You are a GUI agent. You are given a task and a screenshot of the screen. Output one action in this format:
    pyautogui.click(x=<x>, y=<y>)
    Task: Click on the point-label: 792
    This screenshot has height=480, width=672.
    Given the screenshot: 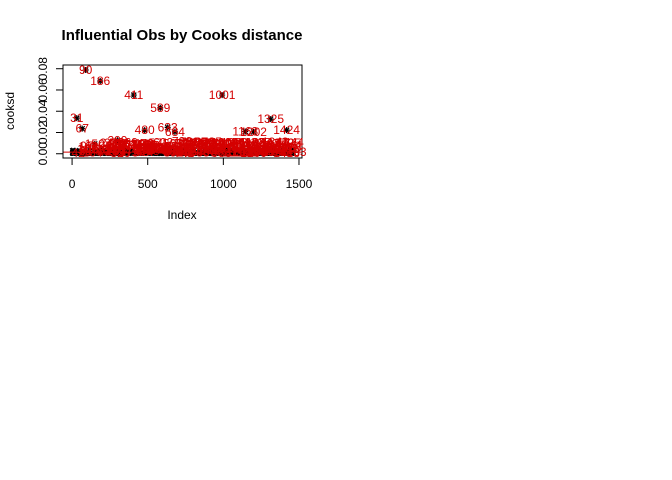 What is the action you would take?
    pyautogui.click(x=192, y=143)
    